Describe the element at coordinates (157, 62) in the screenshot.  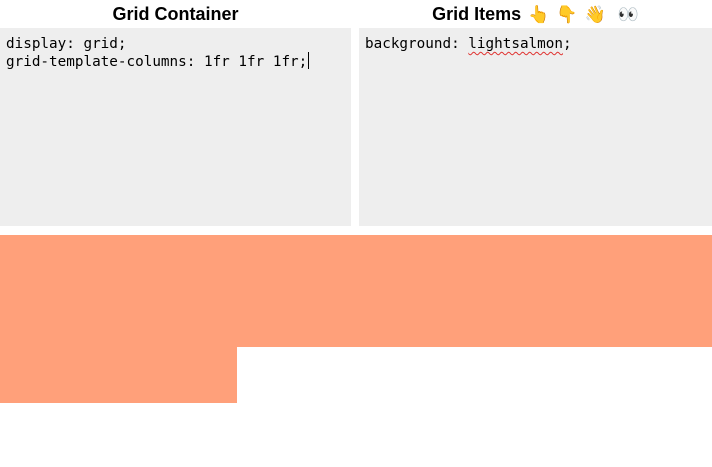
I see `code-line-grid-template: grid-template-columns: 1fr 1fr 1fr;` at that location.